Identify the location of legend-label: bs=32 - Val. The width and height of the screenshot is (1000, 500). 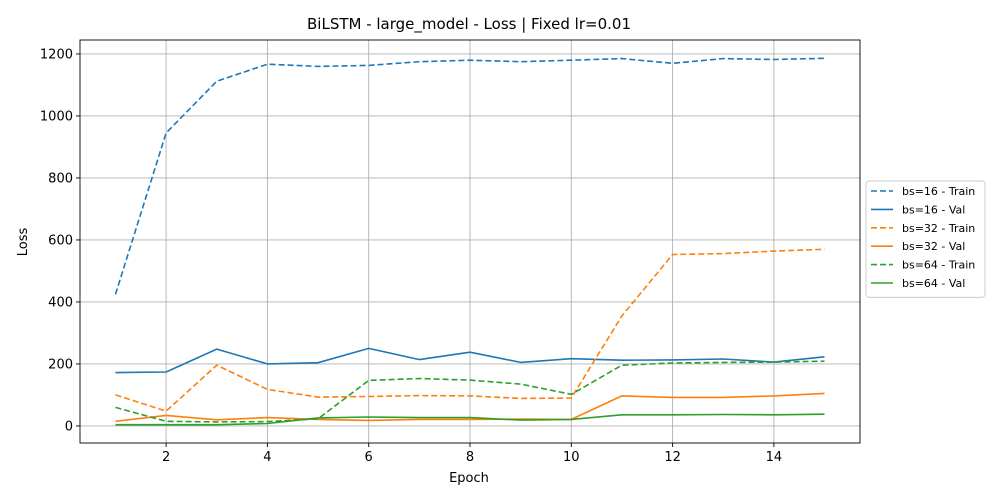
(933, 246).